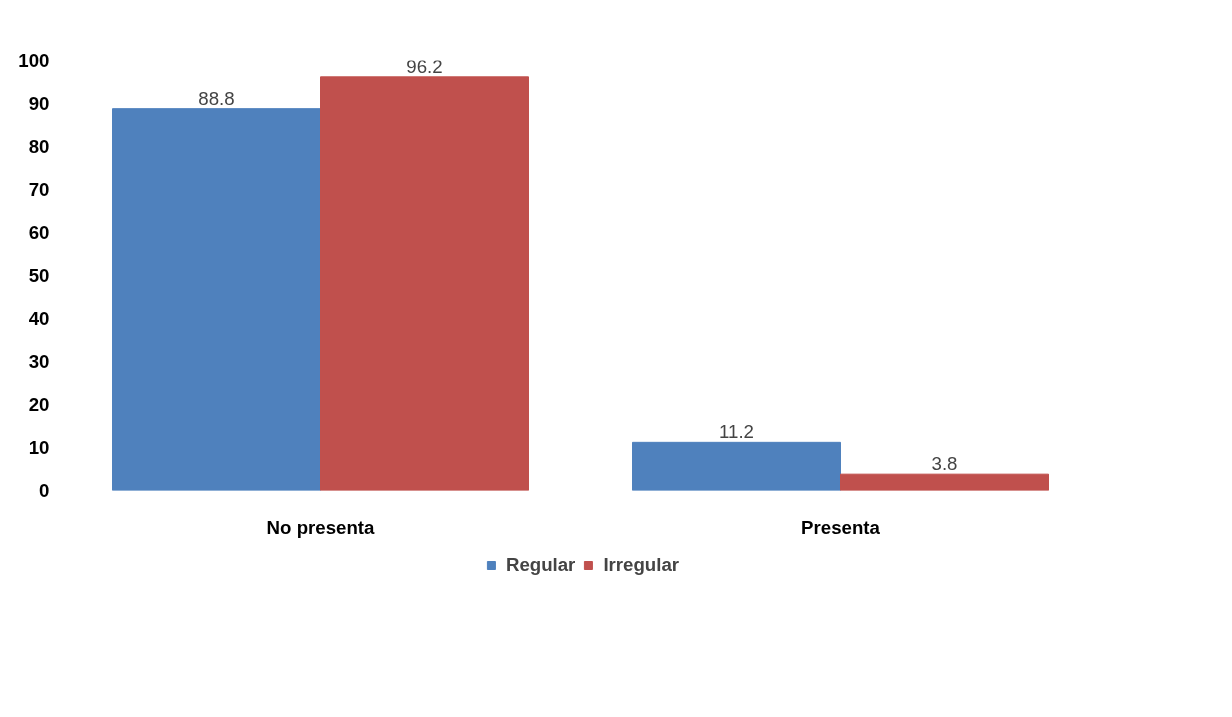 The height and width of the screenshot is (717, 1232). What do you see at coordinates (34, 60) in the screenshot?
I see `y-tick-label: 100` at bounding box center [34, 60].